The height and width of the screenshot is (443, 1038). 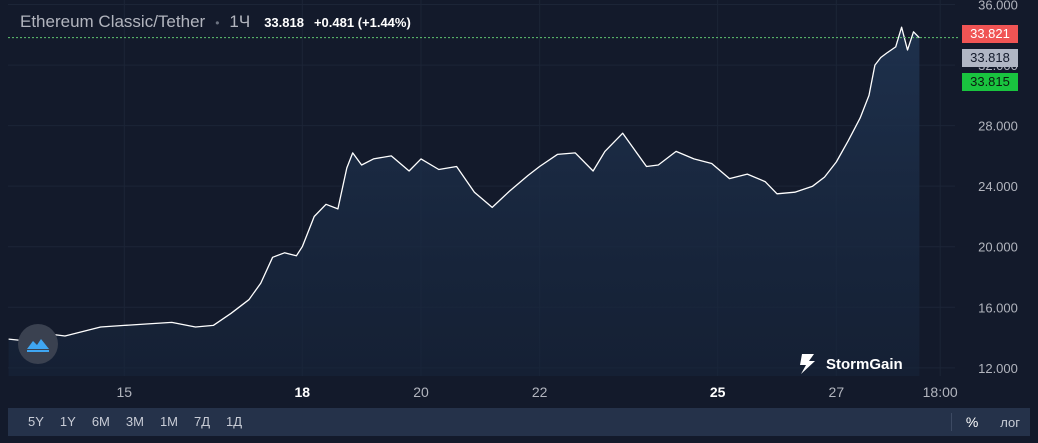 What do you see at coordinates (240, 21) in the screenshot?
I see `interval-label: 1Ч` at bounding box center [240, 21].